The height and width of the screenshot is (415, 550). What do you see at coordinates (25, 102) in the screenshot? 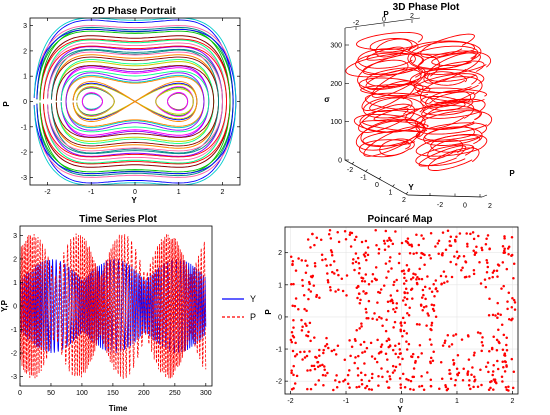
I see `y-tick-label: 0` at bounding box center [25, 102].